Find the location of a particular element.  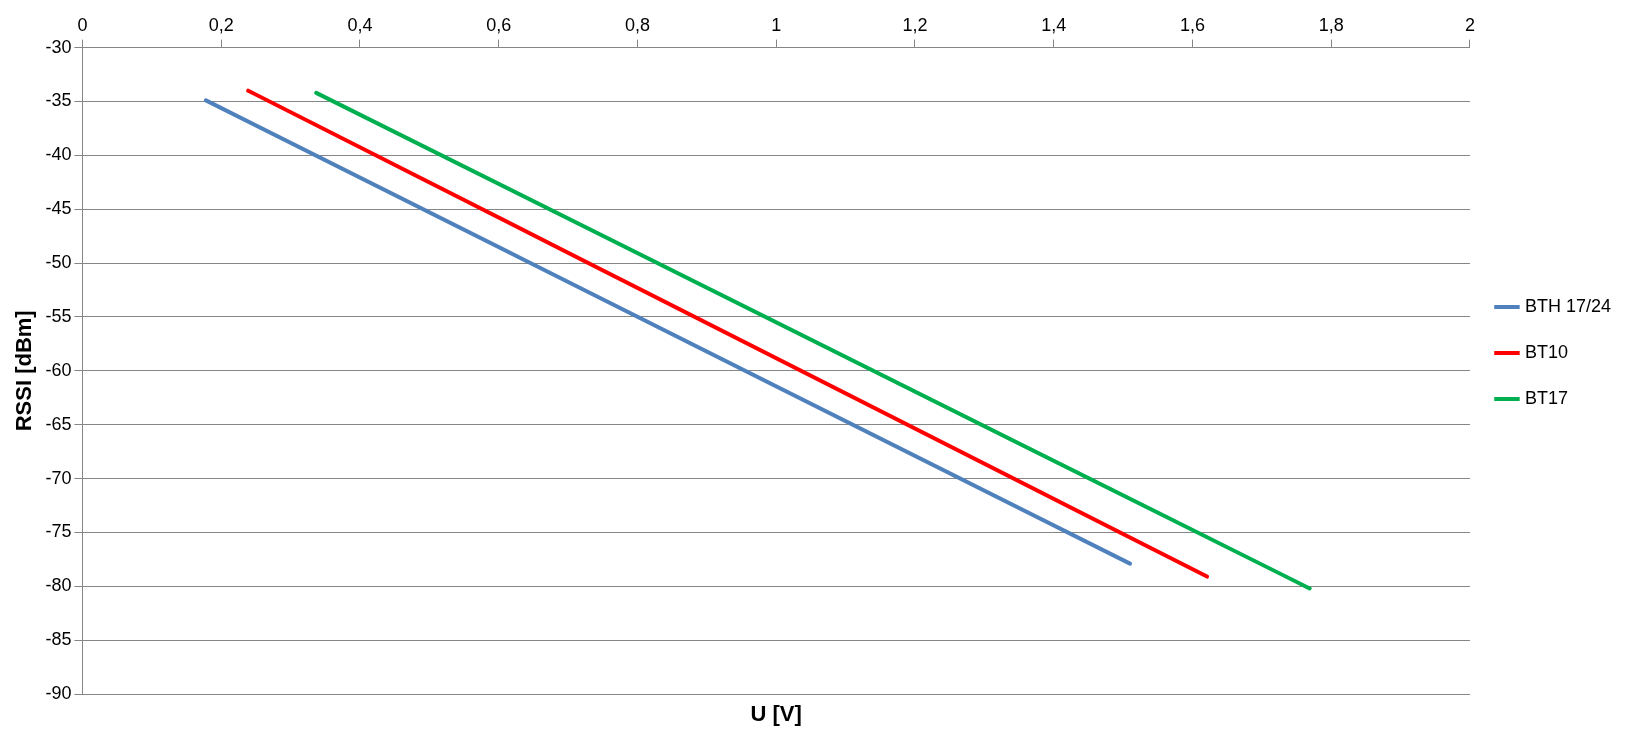

y-tick-label: -60 is located at coordinates (58, 369).